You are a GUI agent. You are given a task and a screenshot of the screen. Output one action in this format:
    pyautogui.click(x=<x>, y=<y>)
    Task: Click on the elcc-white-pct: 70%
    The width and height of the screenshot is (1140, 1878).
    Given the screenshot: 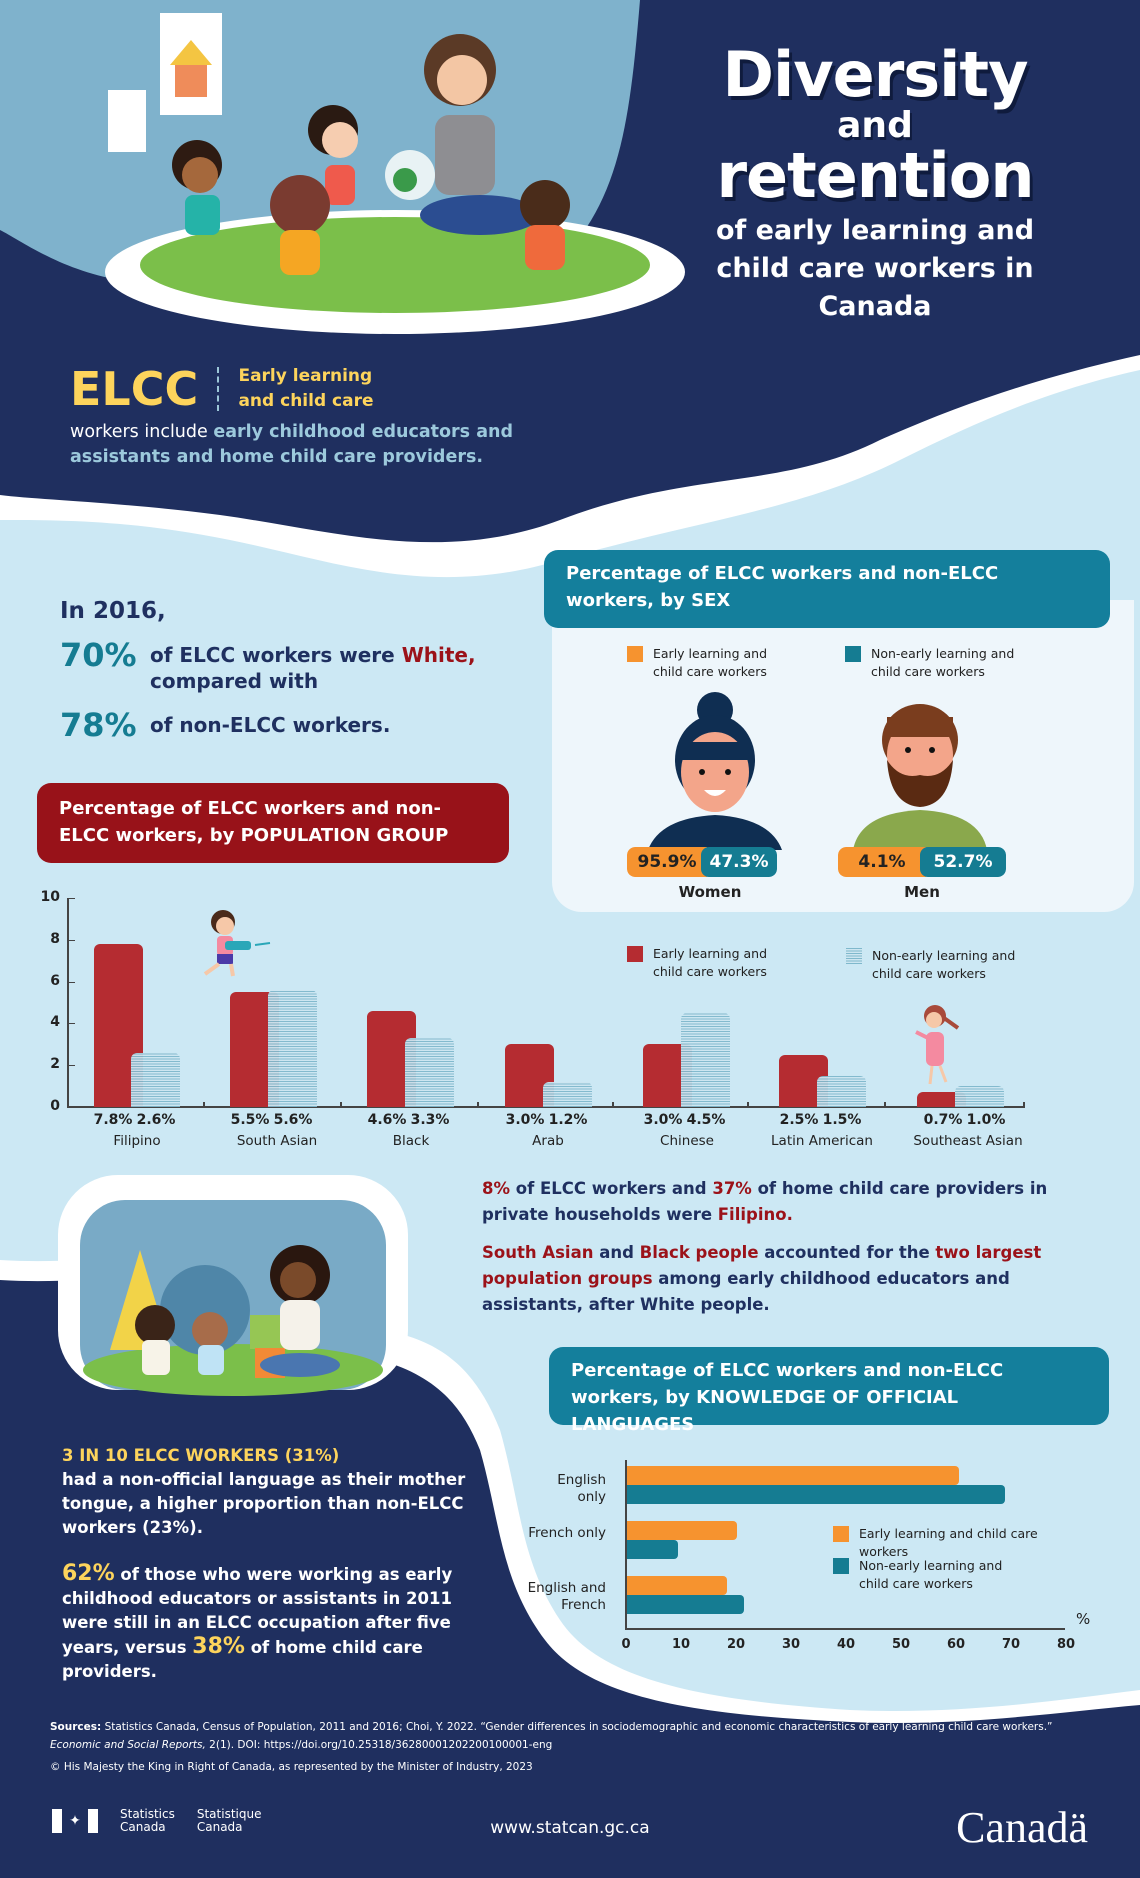 What is the action you would take?
    pyautogui.click(x=98, y=655)
    